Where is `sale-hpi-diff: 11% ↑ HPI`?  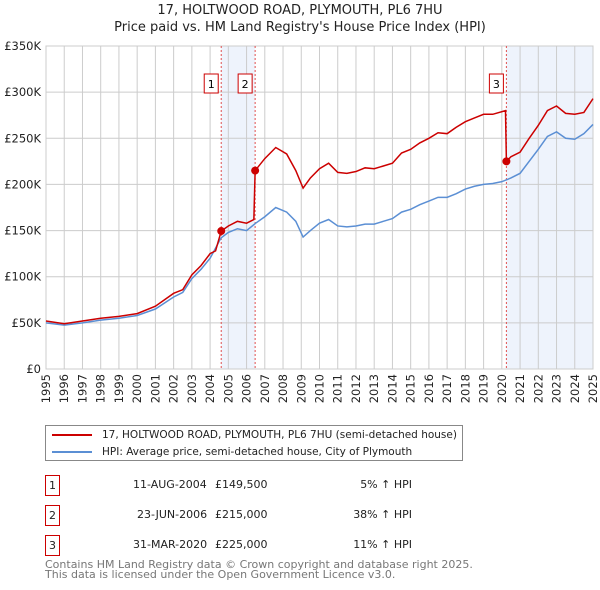 sale-hpi-diff: 11% ↑ HPI is located at coordinates (382, 544).